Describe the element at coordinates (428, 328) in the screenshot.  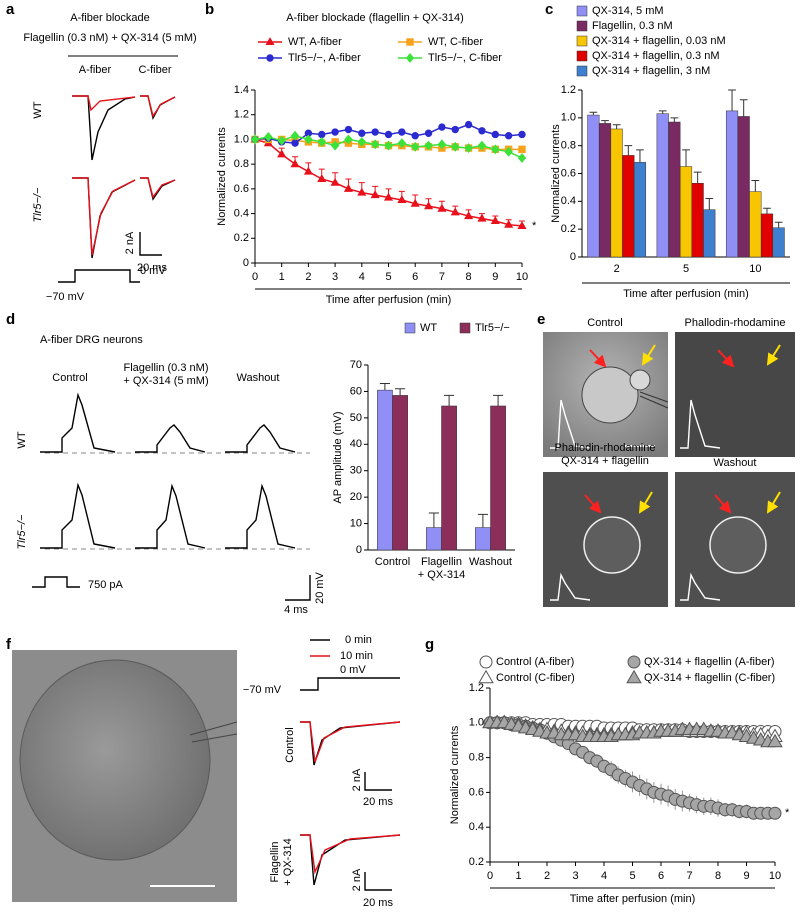
I see `legend-label: WT` at that location.